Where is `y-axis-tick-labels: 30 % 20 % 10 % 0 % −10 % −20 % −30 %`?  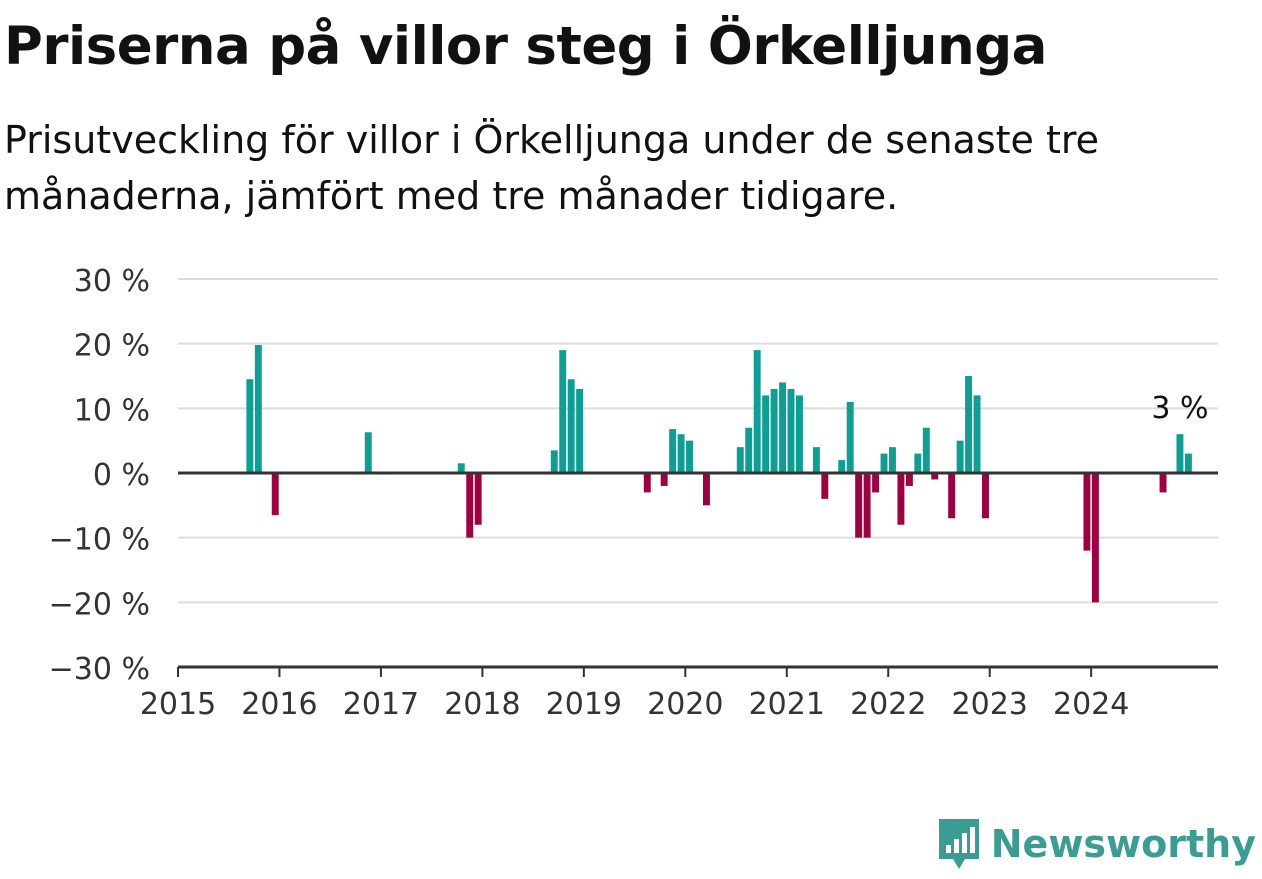 y-axis-tick-labels: 30 % 20 % 10 % 0 % −10 % −20 % −30 % is located at coordinates (99, 475).